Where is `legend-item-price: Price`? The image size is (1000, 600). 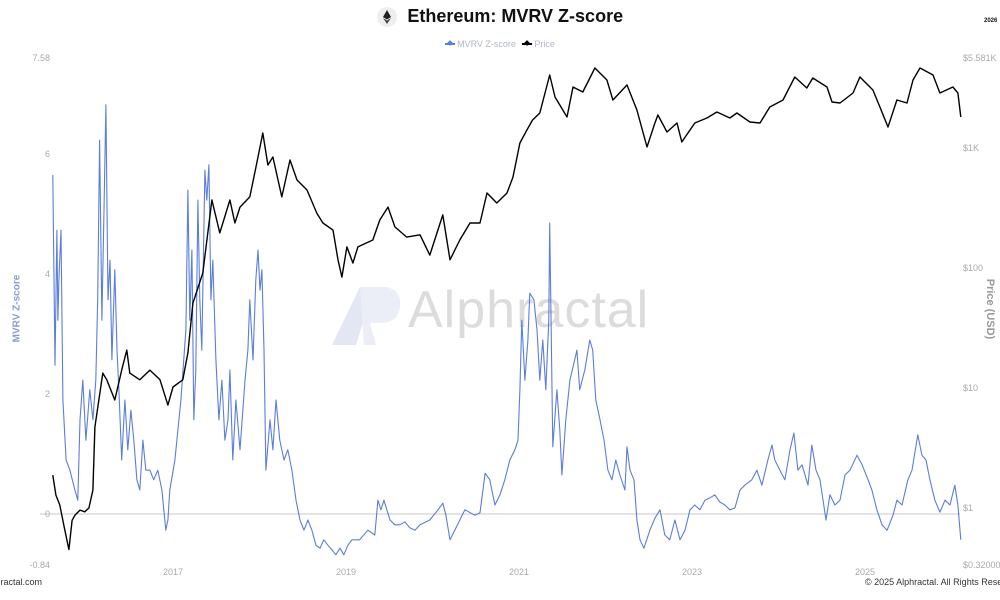
legend-item-price: Price is located at coordinates (538, 44).